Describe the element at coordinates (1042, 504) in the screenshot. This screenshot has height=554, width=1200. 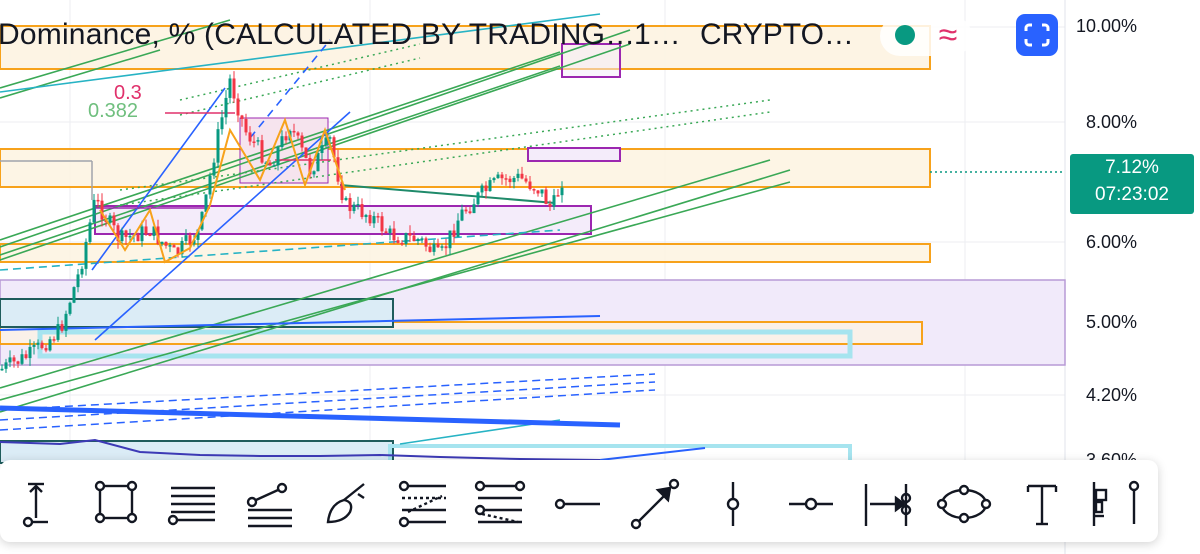
I see `text-tool-icon` at that location.